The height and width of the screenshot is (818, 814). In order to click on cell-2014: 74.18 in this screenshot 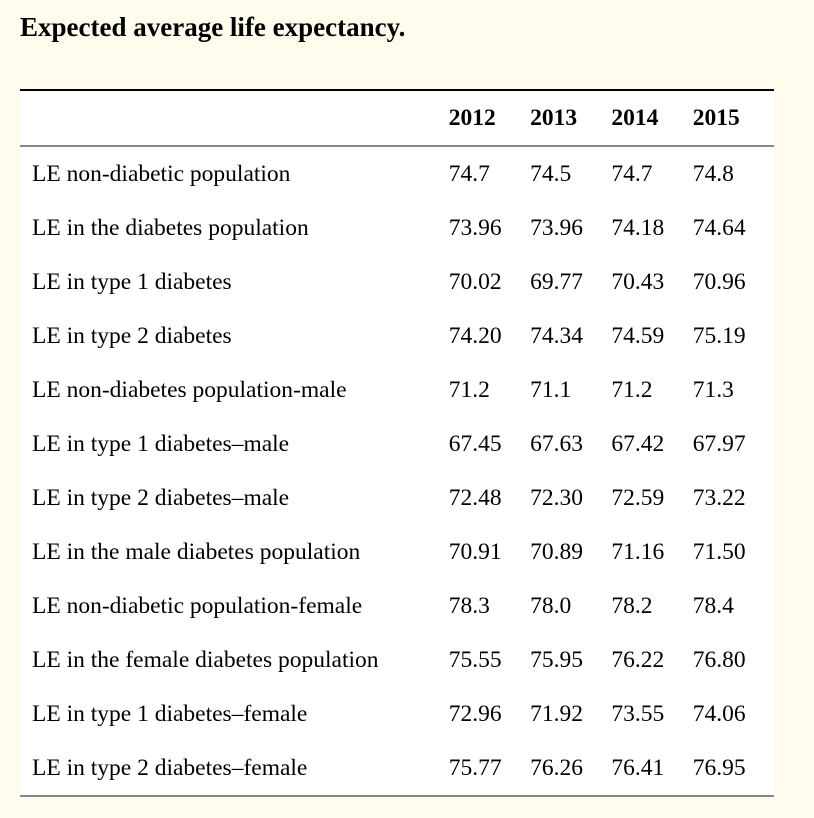, I will do `click(638, 227)`.